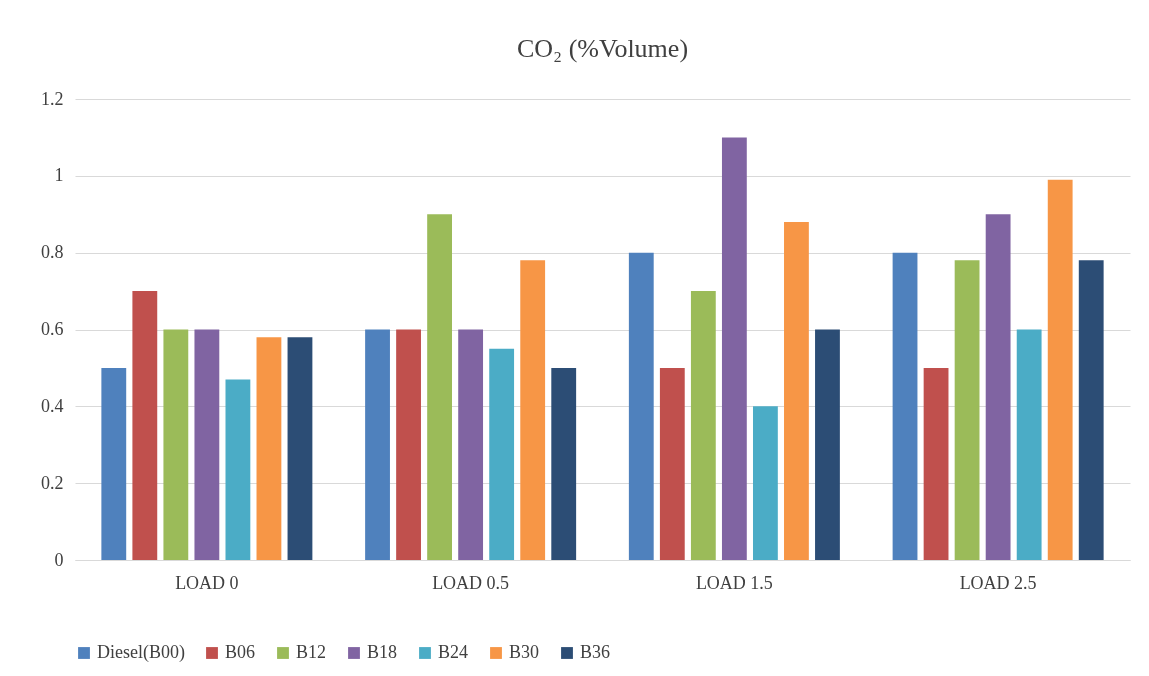 The width and height of the screenshot is (1149, 676). What do you see at coordinates (471, 582) in the screenshot?
I see `x-tick-label: LOAD 0.5` at bounding box center [471, 582].